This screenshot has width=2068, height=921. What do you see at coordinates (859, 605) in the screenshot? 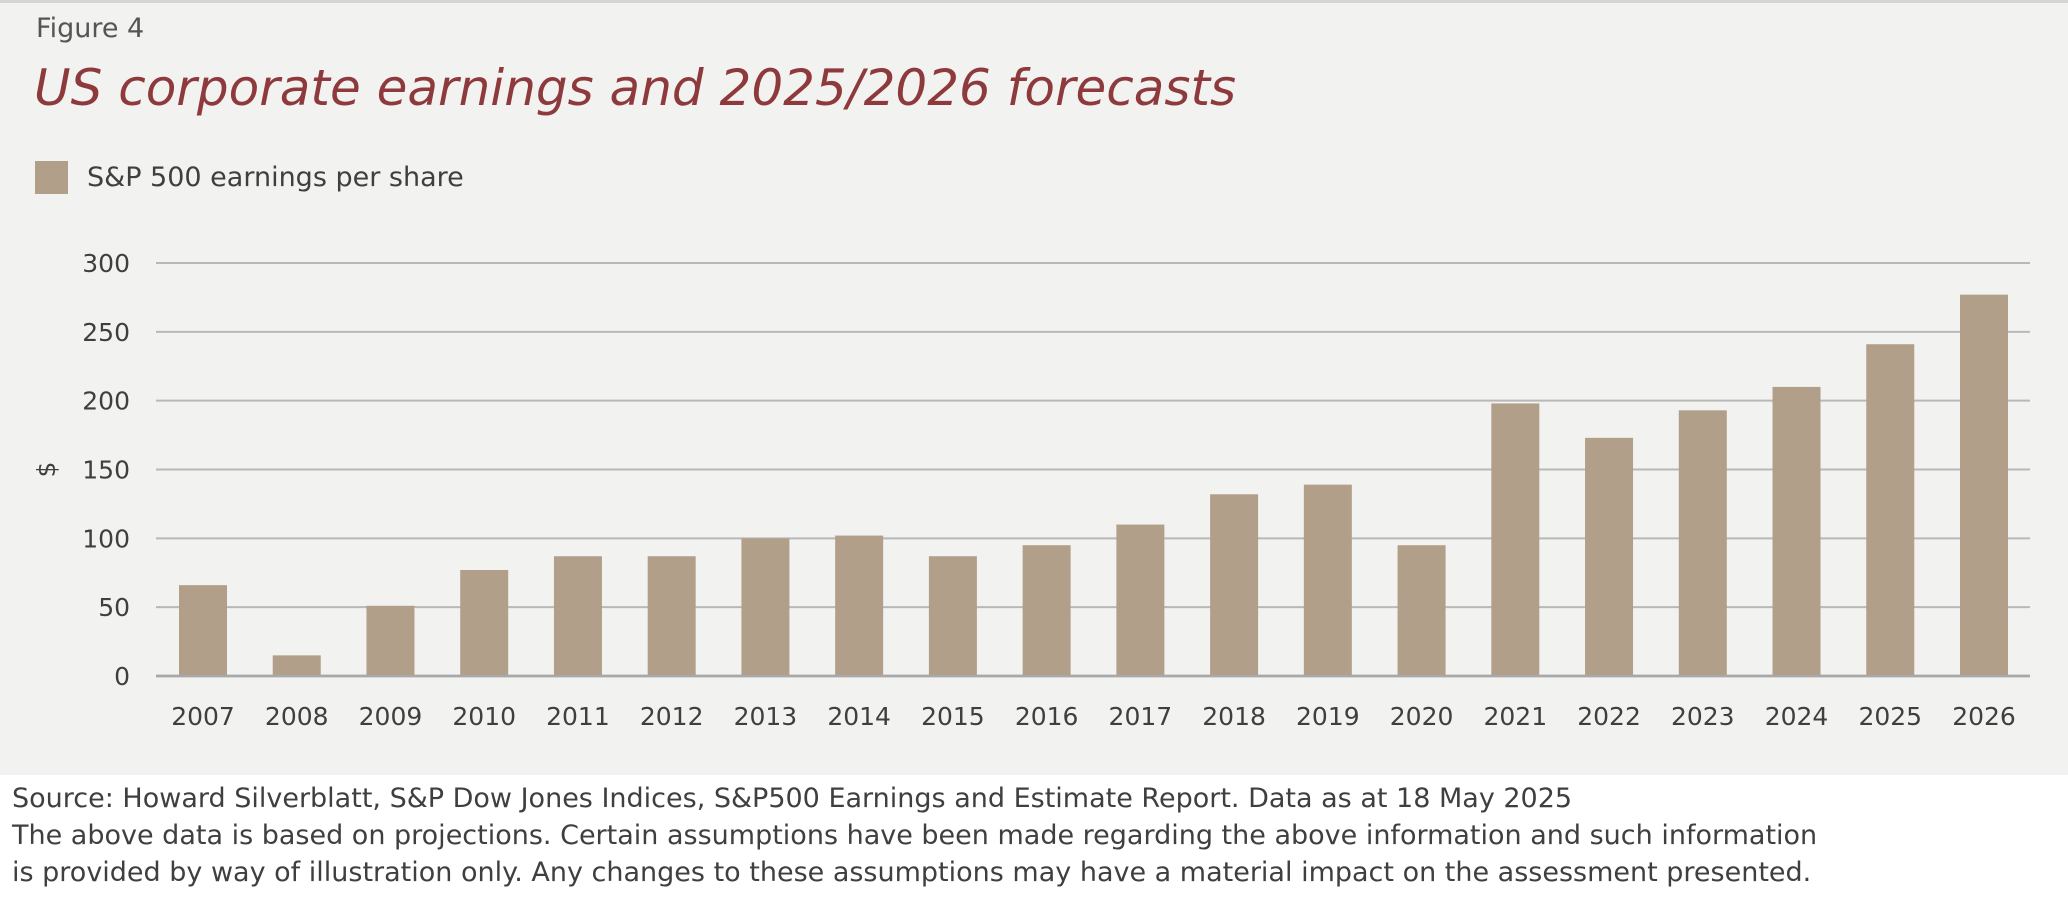
I see `bar-2014` at bounding box center [859, 605].